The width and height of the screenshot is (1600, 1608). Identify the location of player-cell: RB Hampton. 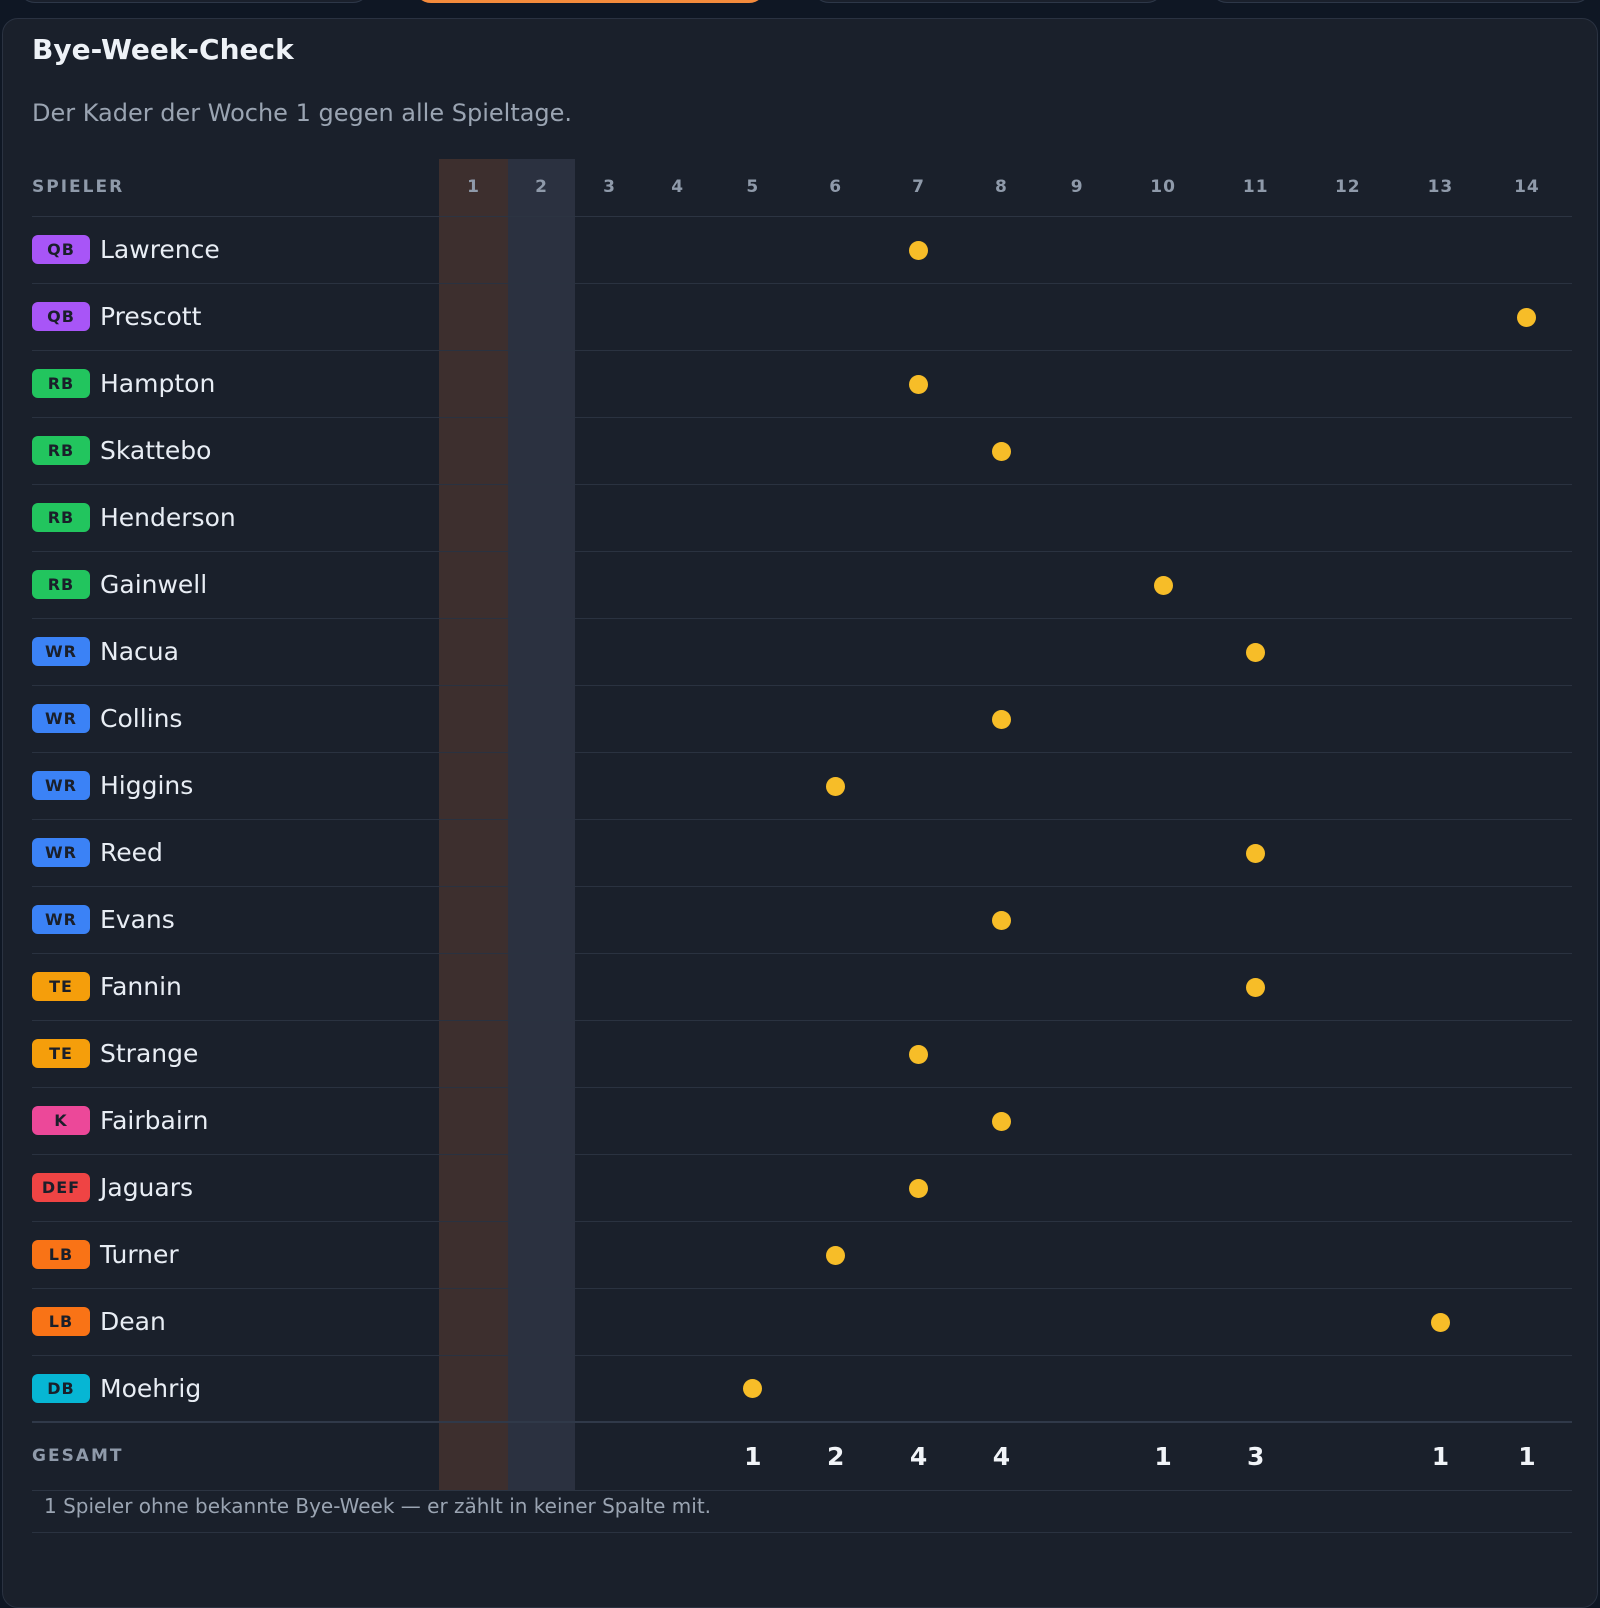
(236, 384).